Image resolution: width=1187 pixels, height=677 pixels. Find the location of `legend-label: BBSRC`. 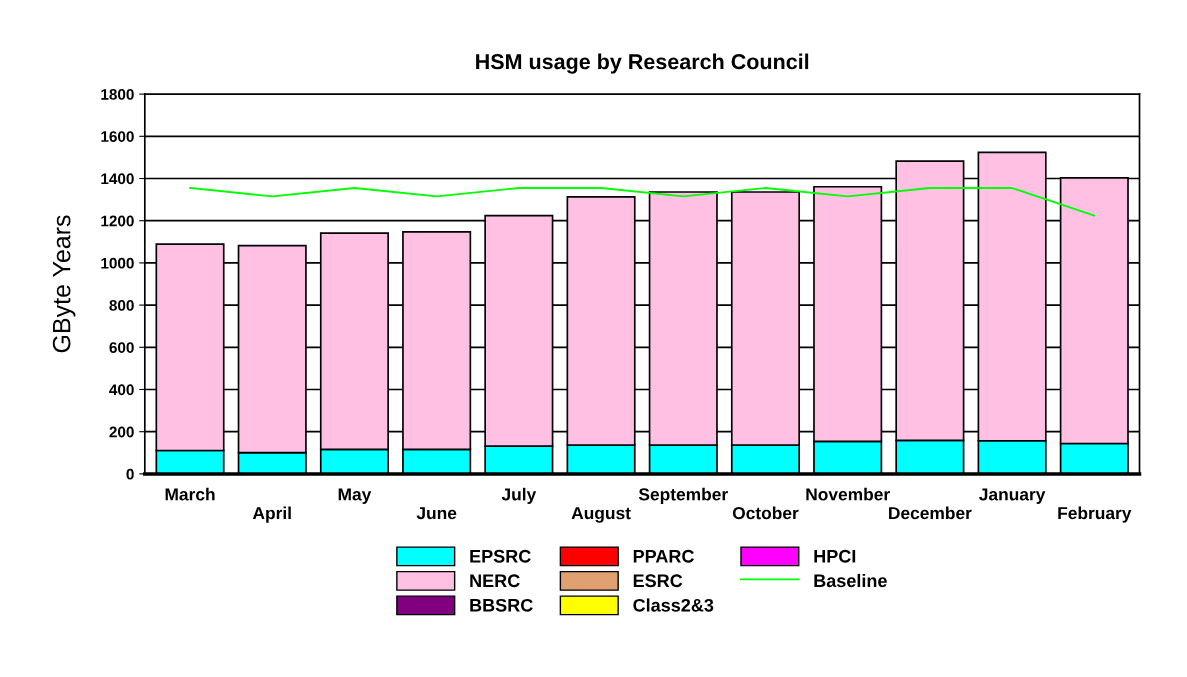

legend-label: BBSRC is located at coordinates (501, 605).